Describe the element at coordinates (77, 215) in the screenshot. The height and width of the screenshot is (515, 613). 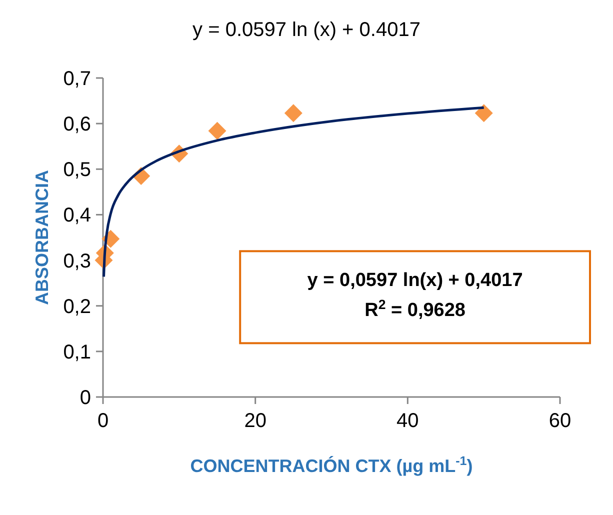
I see `y-tick-label: 0,4` at that location.